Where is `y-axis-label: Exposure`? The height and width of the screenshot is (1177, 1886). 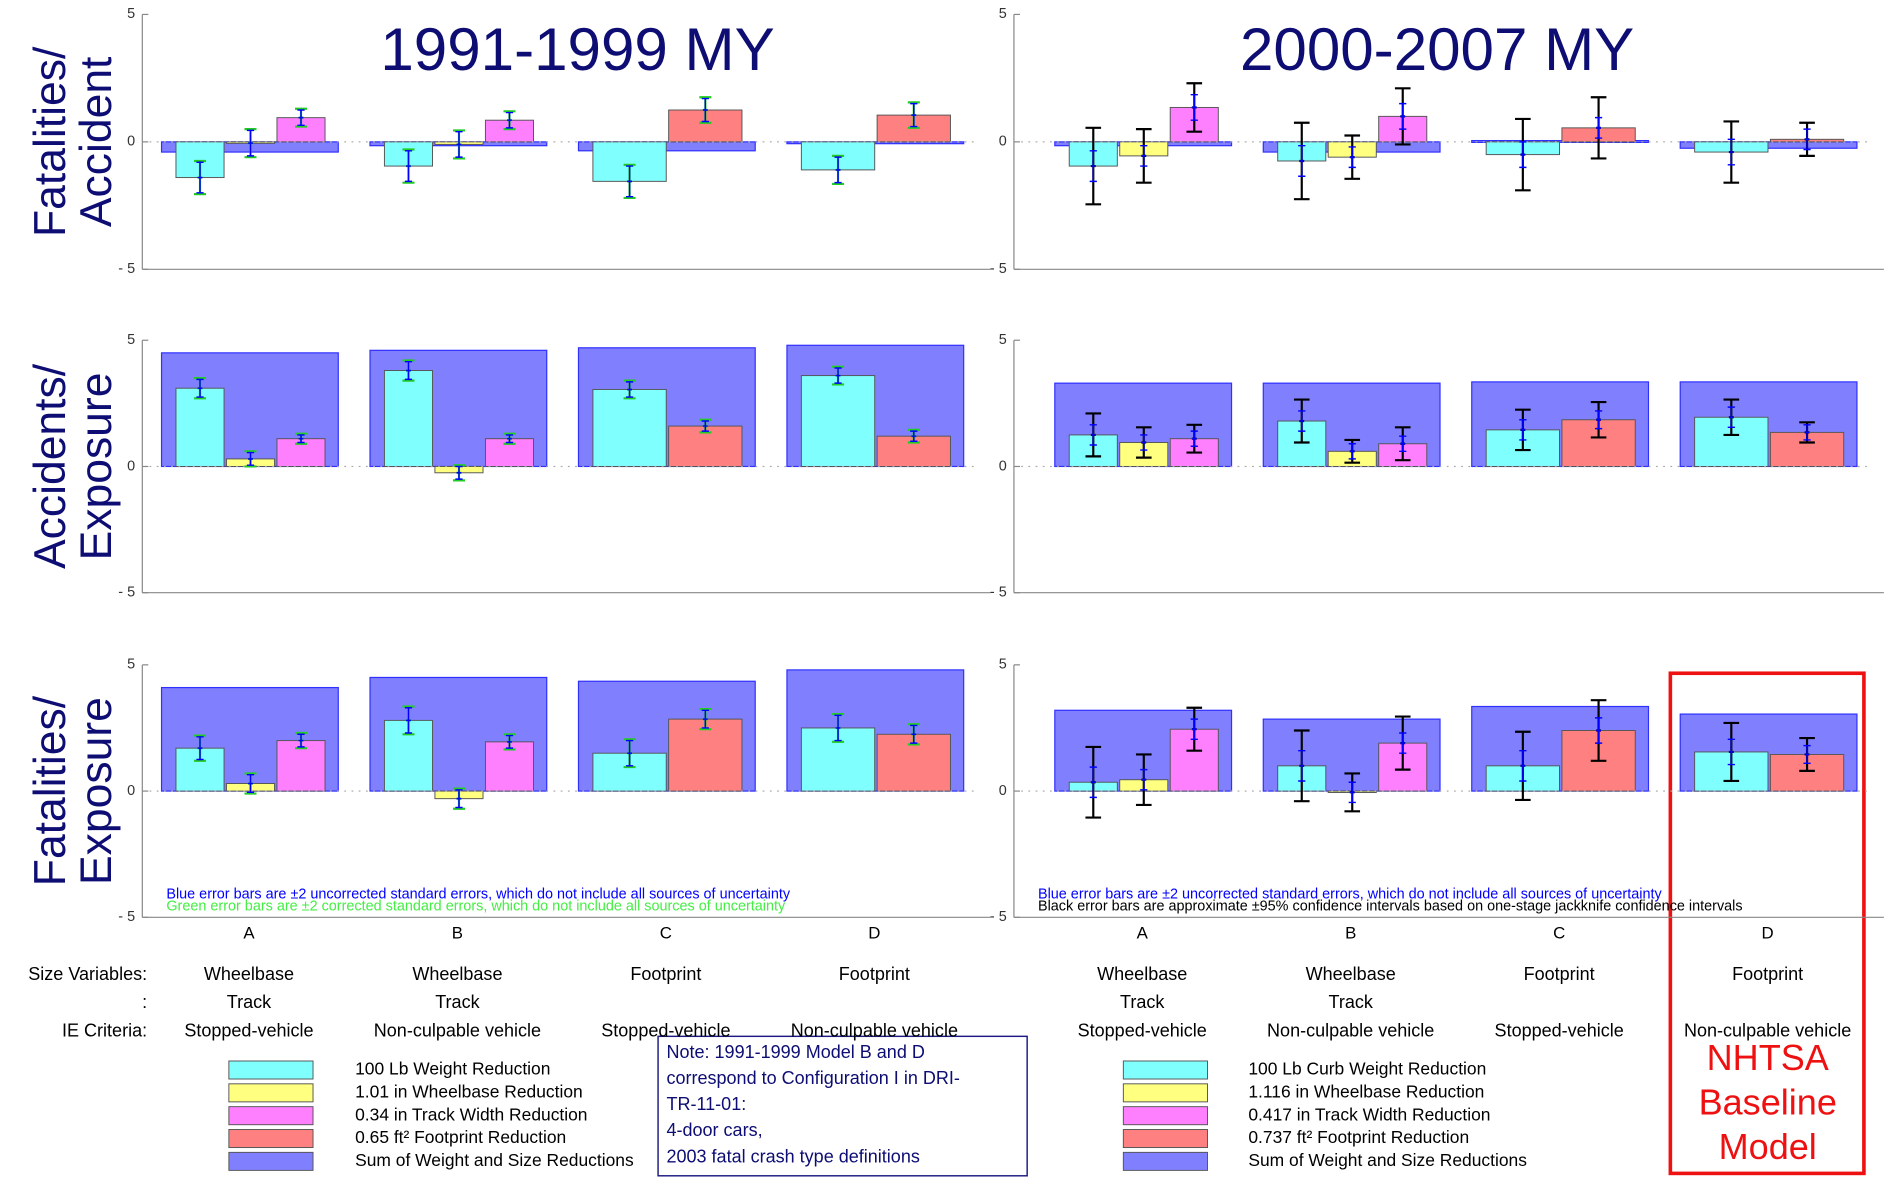 y-axis-label: Exposure is located at coordinates (96, 467).